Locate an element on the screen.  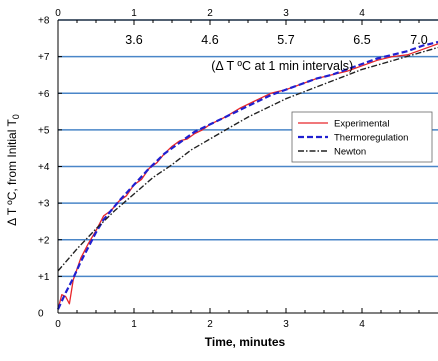
legend-box is located at coordinates (362, 137).